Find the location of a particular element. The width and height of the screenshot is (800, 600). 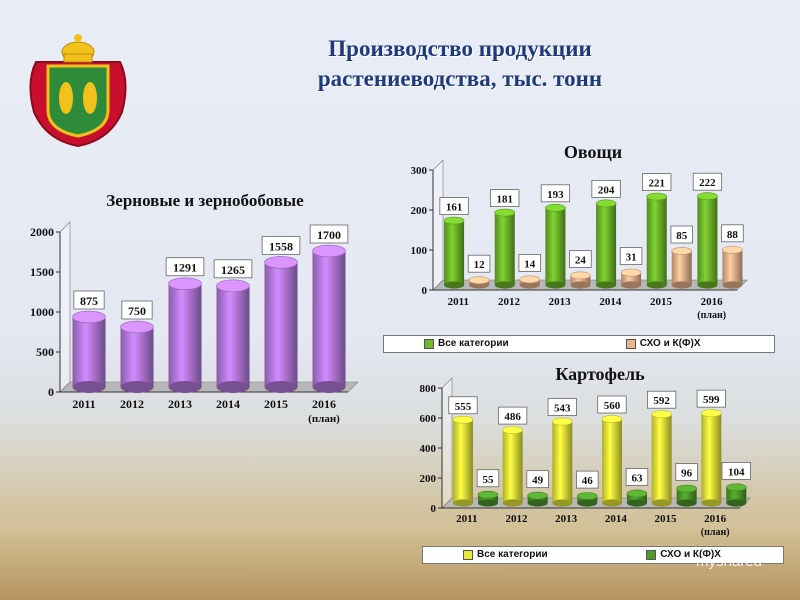

pot-data-label: 49 is located at coordinates (537, 479).